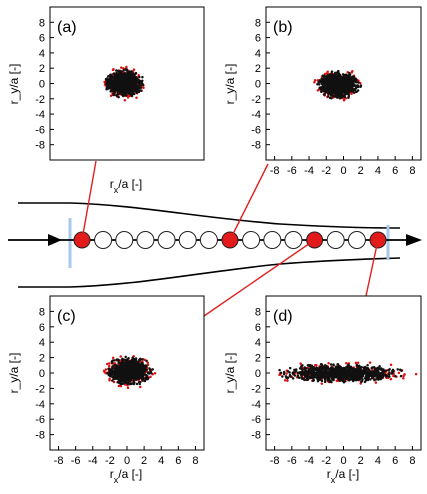 This screenshot has height=494, width=427. Describe the element at coordinates (283, 27) in the screenshot. I see `panel-label: (b)` at that location.